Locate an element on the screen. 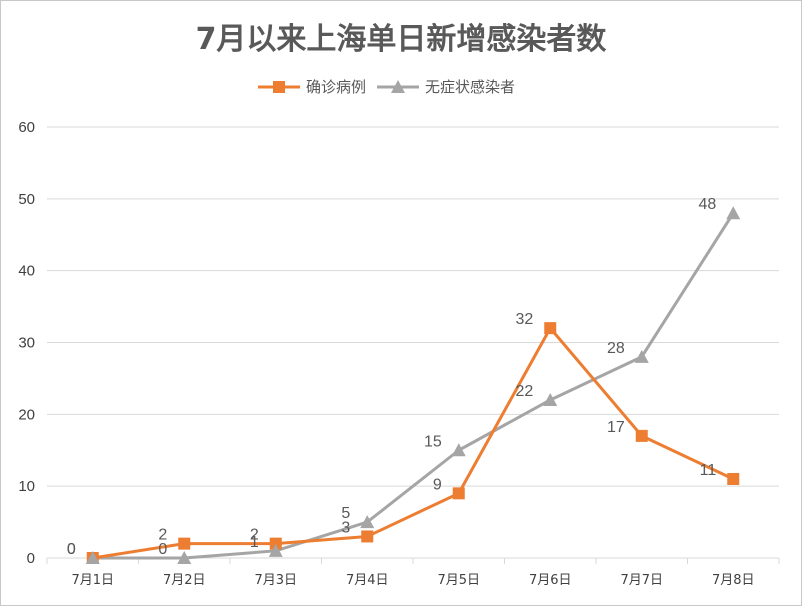 The height and width of the screenshot is (606, 802). y-tick-label: 0 is located at coordinates (31, 558).